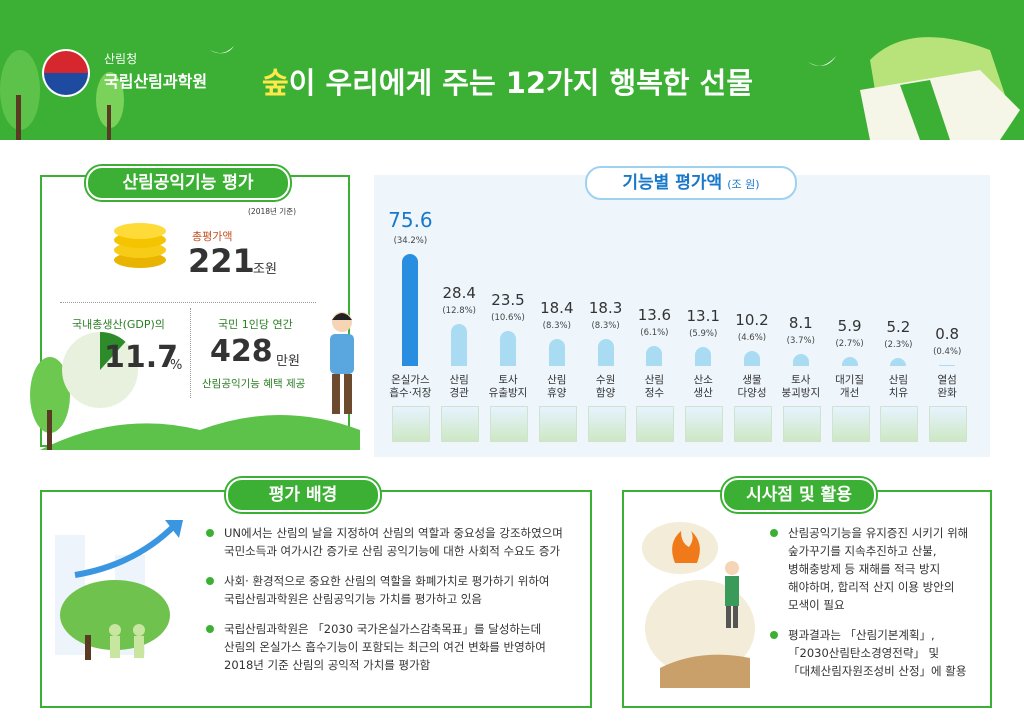 The width and height of the screenshot is (1024, 723). What do you see at coordinates (118, 324) in the screenshot?
I see `gdp-label: 국내총생산(GDP)의` at bounding box center [118, 324].